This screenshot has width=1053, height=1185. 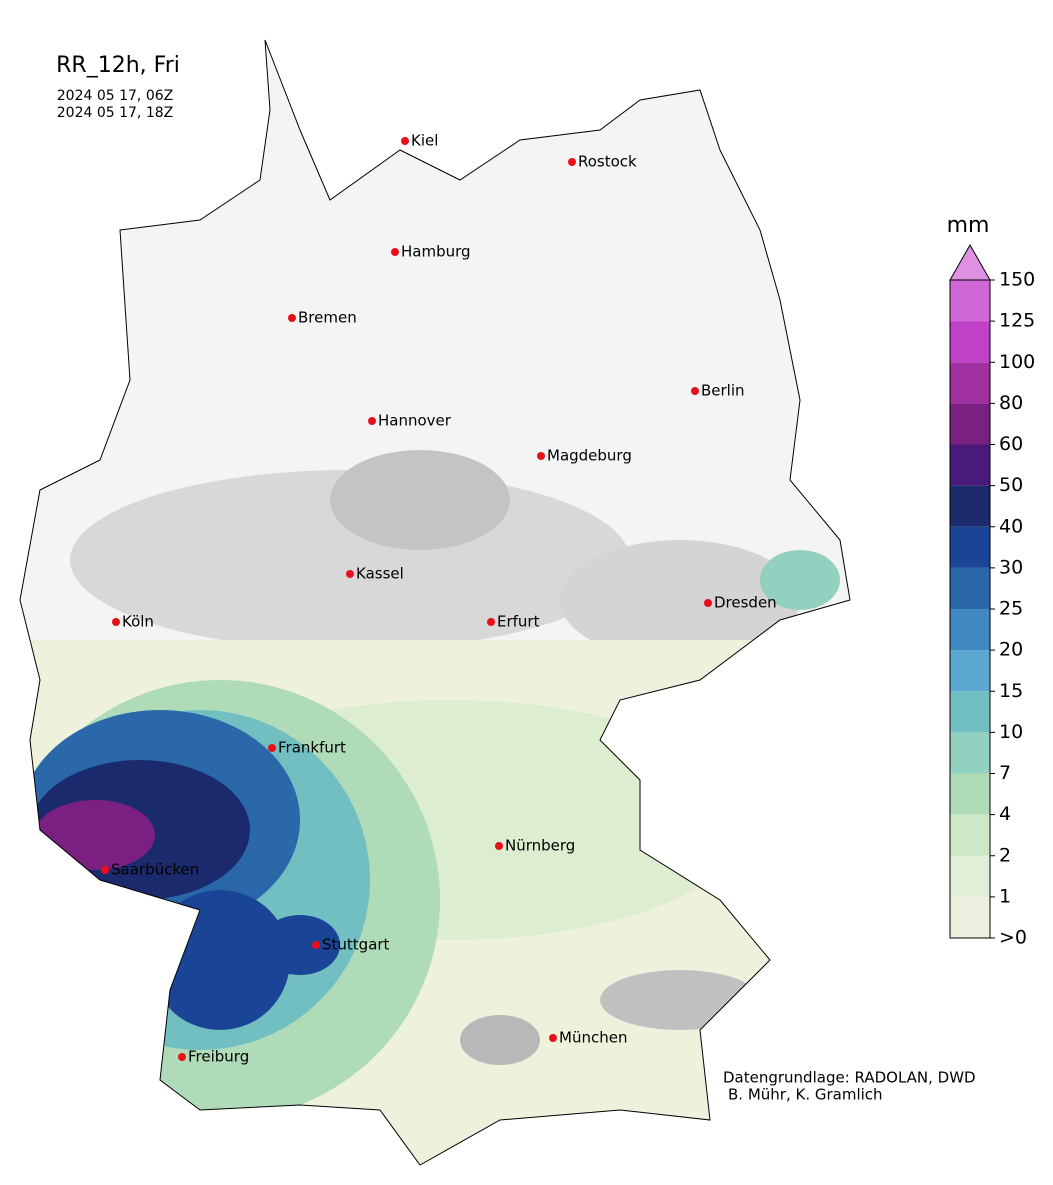 I want to click on credit: Datengrundlage: RADOLAN, DWD, so click(x=849, y=1078).